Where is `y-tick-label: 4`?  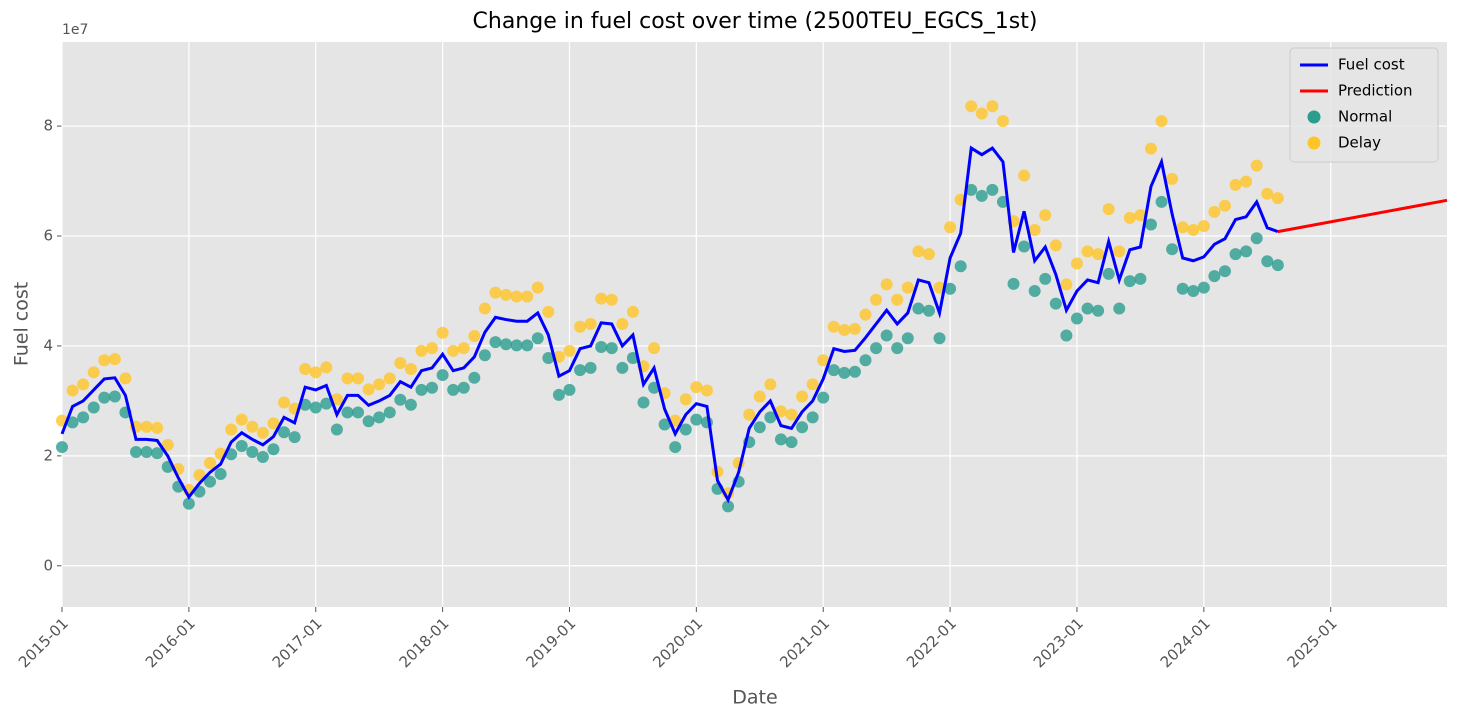 y-tick-label: 4 is located at coordinates (48, 345).